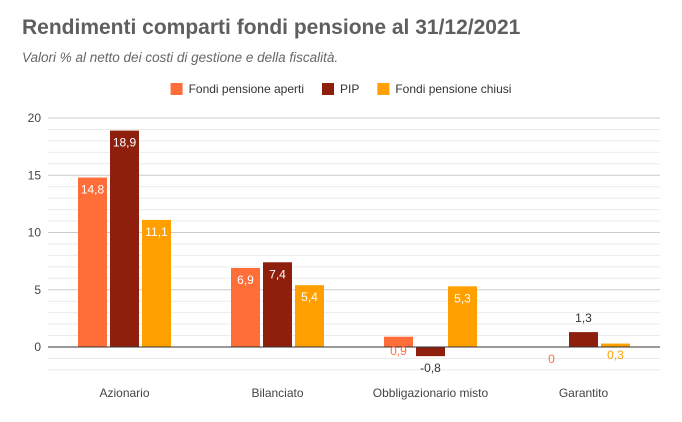  Describe the element at coordinates (156, 232) in the screenshot. I see `data-label: 11,1` at that location.